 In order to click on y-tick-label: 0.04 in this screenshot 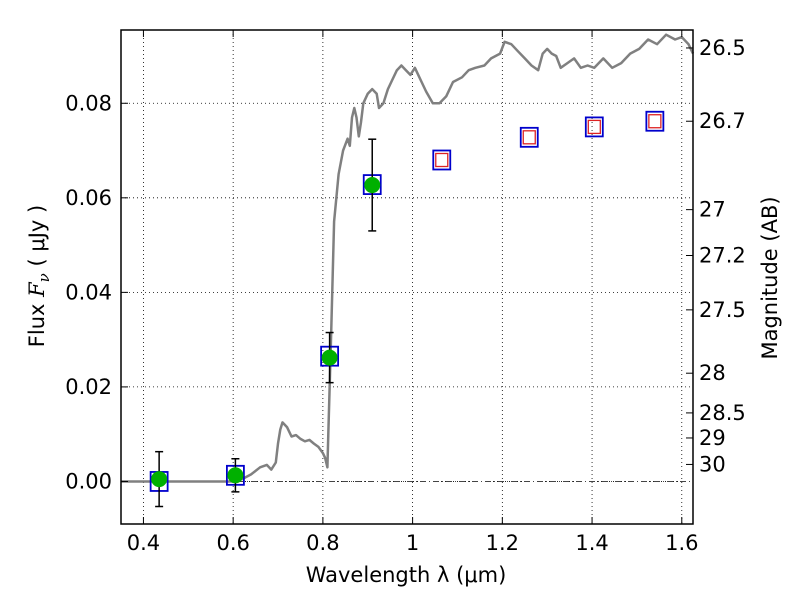, I will do `click(88, 292)`.